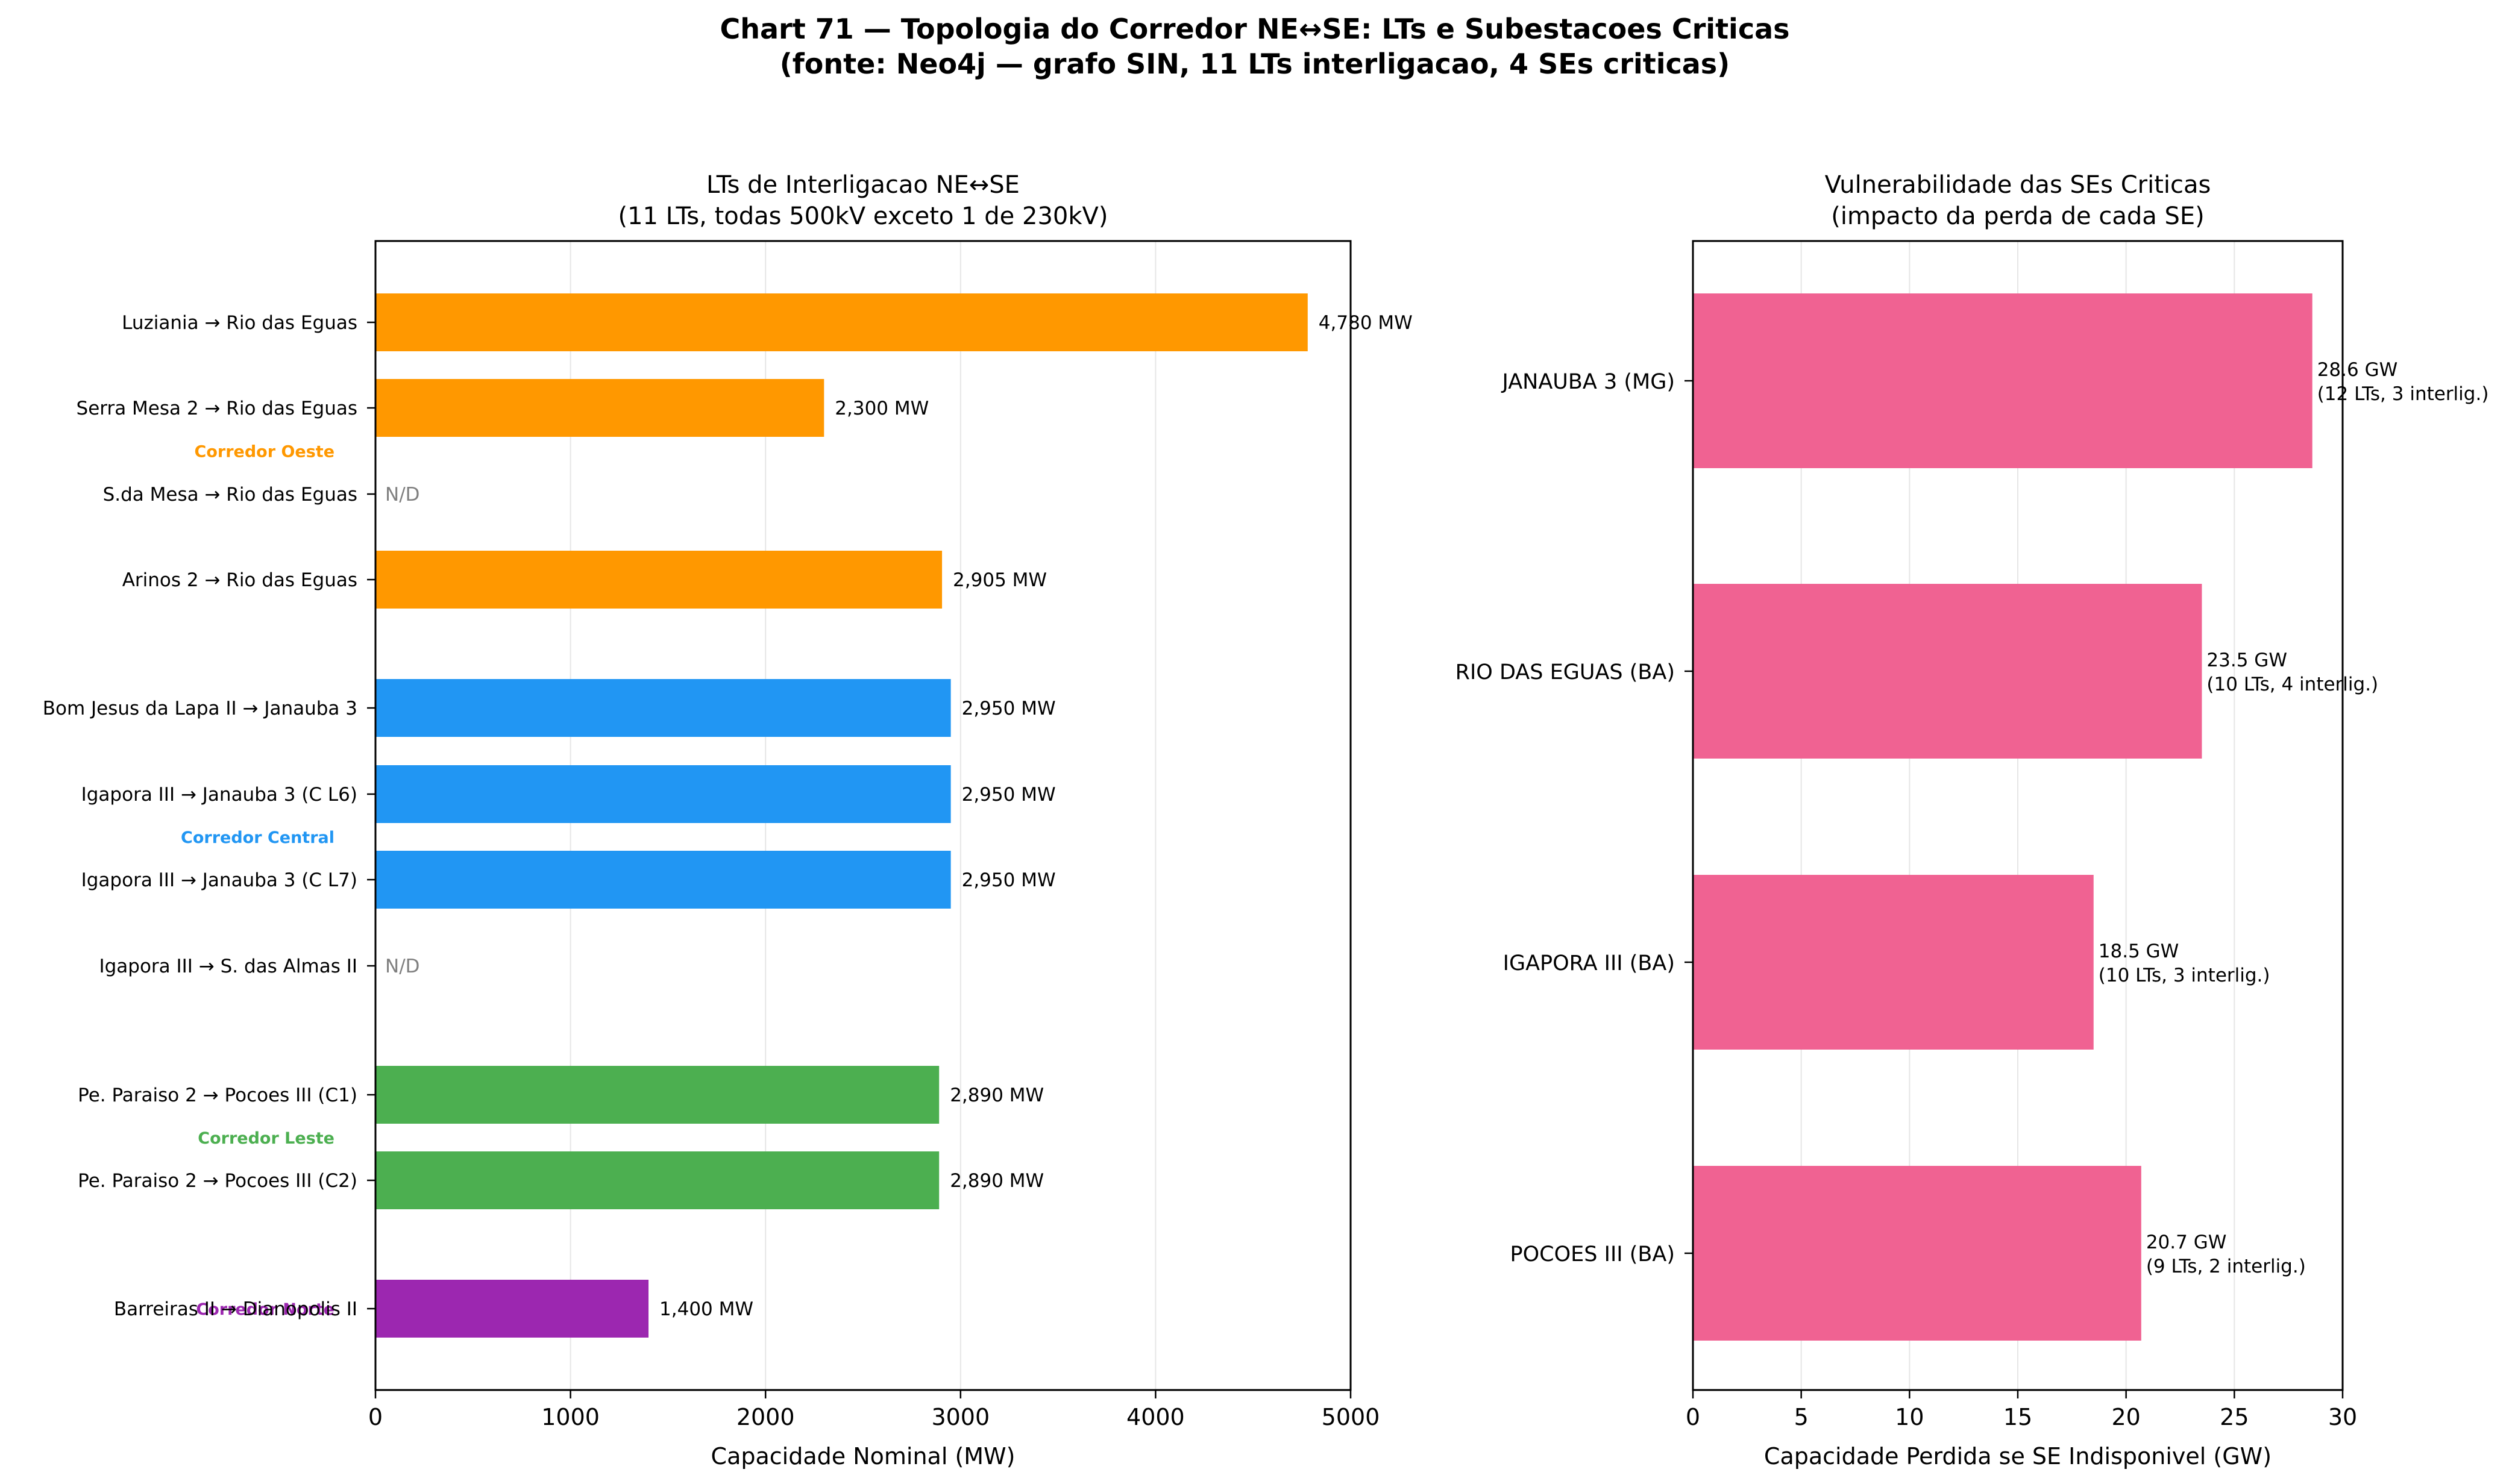  Describe the element at coordinates (1589, 963) in the screenshot. I see `right-y-tick-label: IGAPORA III (BA)` at that location.